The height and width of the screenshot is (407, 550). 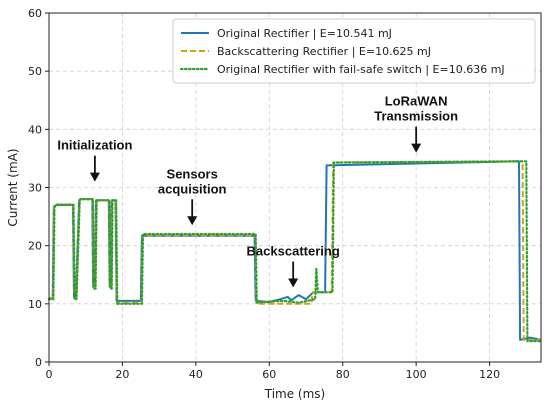 I want to click on x-tick-label: 40, so click(x=196, y=374).